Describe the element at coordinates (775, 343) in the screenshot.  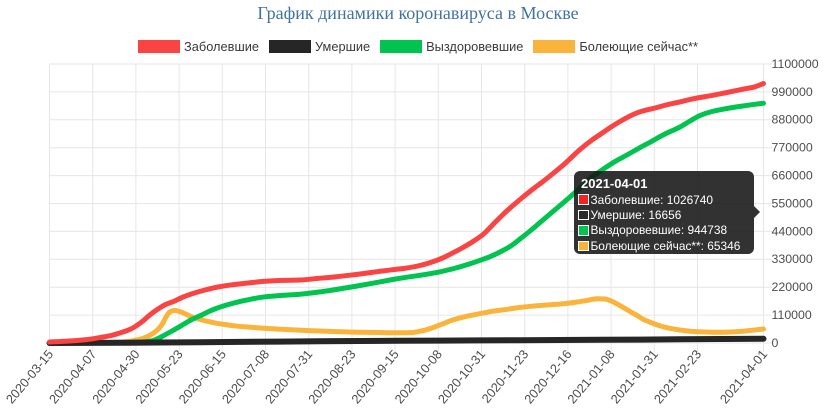
I see `svg-text: 0` at that location.